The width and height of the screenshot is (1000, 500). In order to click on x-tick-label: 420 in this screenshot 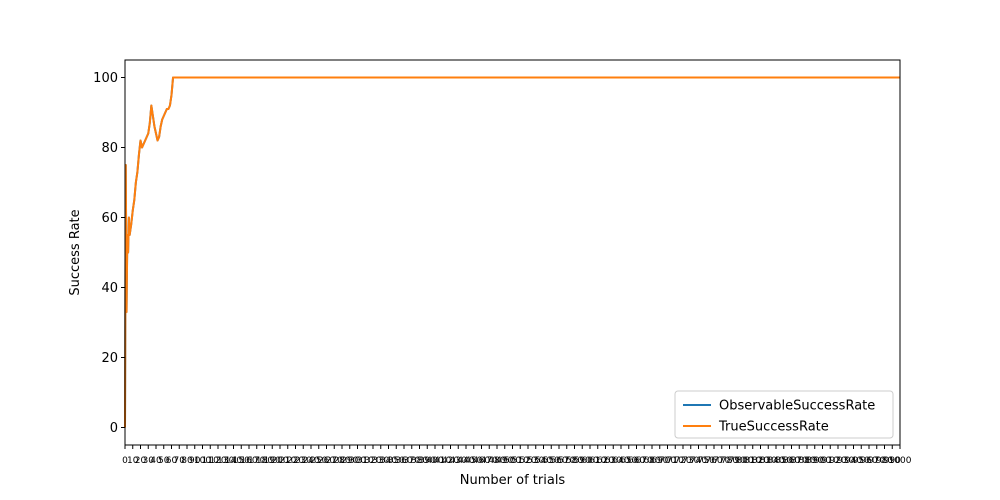, I will do `click(450, 461)`.